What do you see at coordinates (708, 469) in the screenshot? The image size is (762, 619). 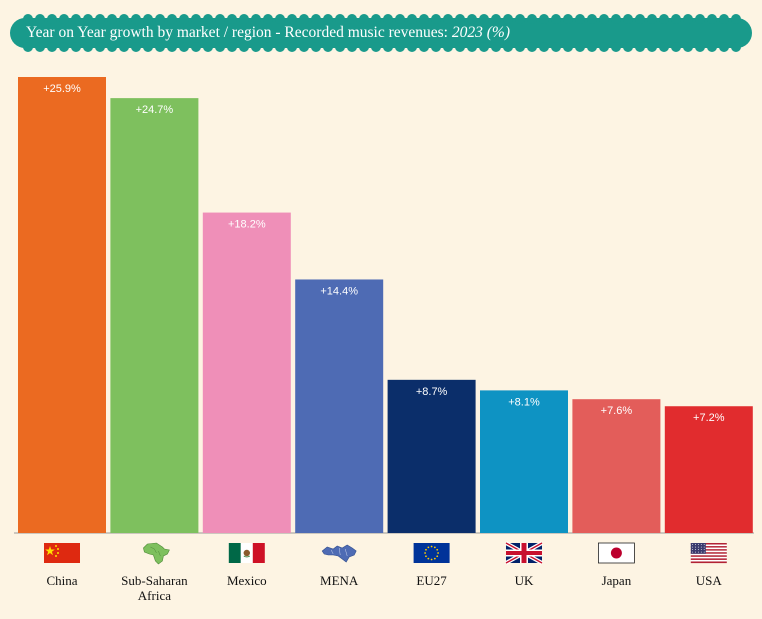 I see `bar-usa` at bounding box center [708, 469].